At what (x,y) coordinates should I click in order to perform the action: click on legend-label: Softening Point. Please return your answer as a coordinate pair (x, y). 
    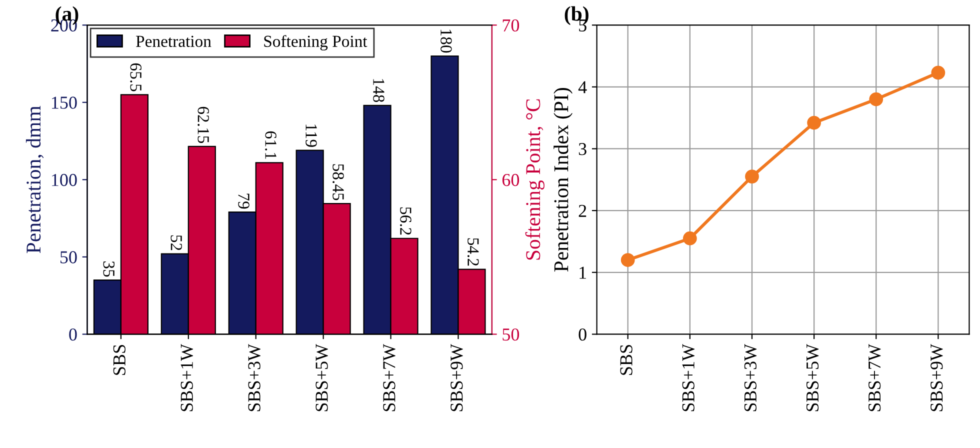
    Looking at the image, I should click on (316, 42).